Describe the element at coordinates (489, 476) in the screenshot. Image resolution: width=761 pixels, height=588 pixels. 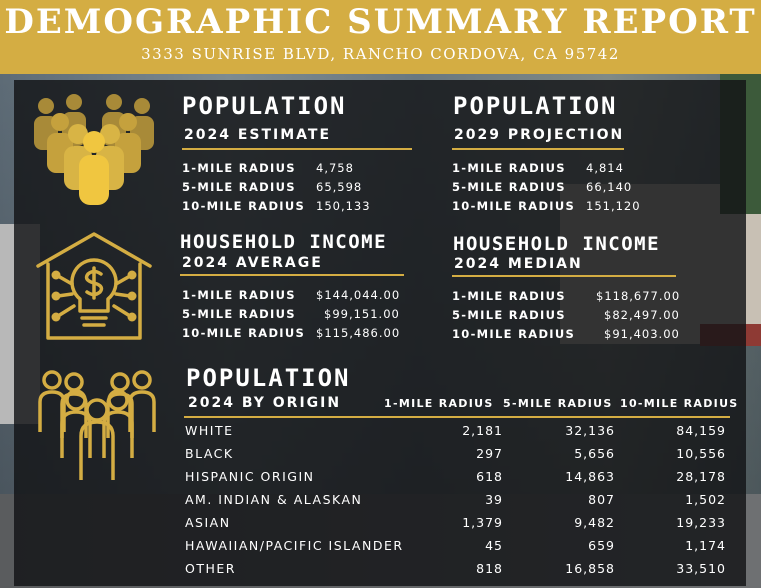
I see `origin-1-mile-value: 618` at that location.